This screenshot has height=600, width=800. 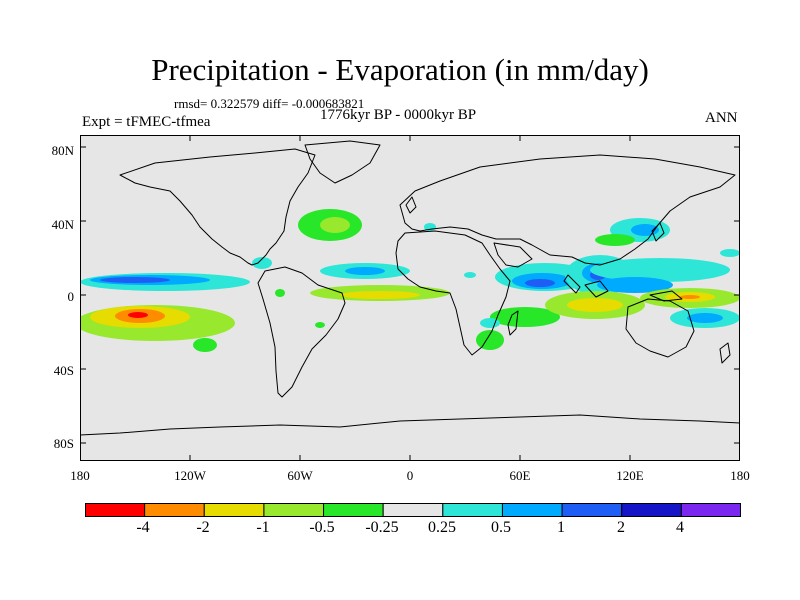 I want to click on colorbar-cells, so click(x=413, y=510).